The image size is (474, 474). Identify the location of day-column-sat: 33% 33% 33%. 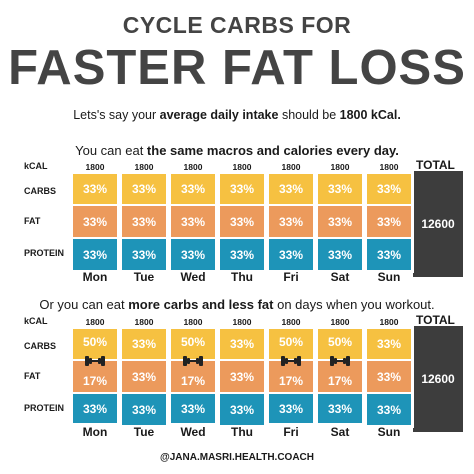
(340, 222).